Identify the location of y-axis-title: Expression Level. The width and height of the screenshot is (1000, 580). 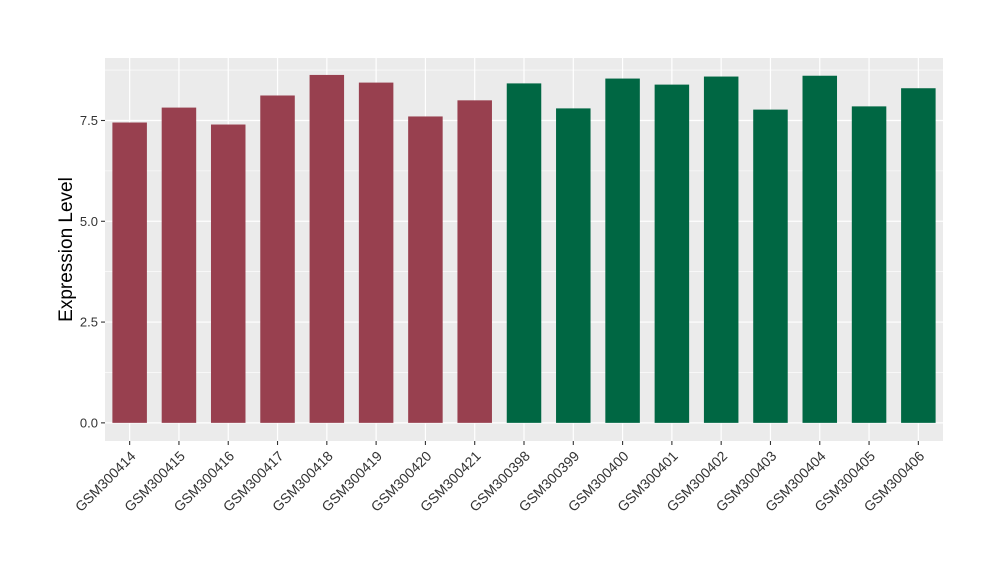
(66, 249).